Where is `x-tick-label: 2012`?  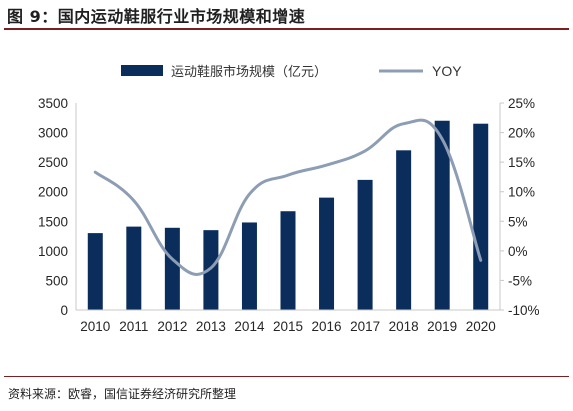
x-tick-label: 2012 is located at coordinates (172, 326).